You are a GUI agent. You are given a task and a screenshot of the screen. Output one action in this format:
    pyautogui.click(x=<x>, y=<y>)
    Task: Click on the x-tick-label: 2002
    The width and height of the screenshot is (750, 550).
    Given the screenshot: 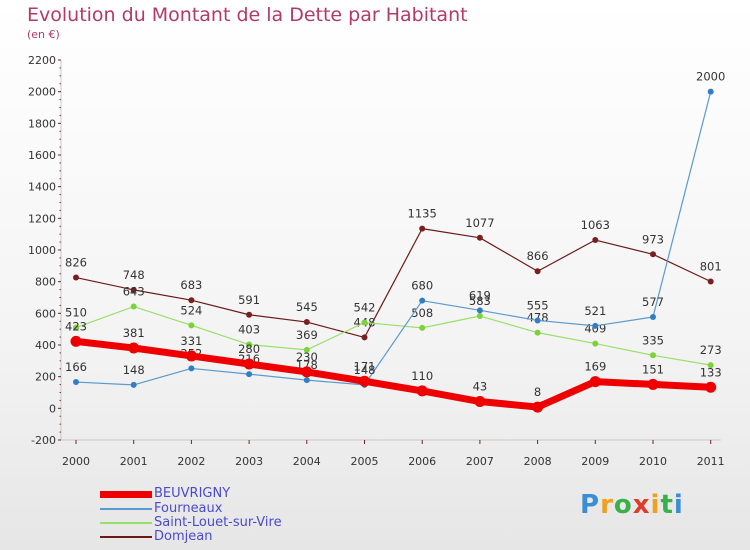 What is the action you would take?
    pyautogui.click(x=191, y=461)
    